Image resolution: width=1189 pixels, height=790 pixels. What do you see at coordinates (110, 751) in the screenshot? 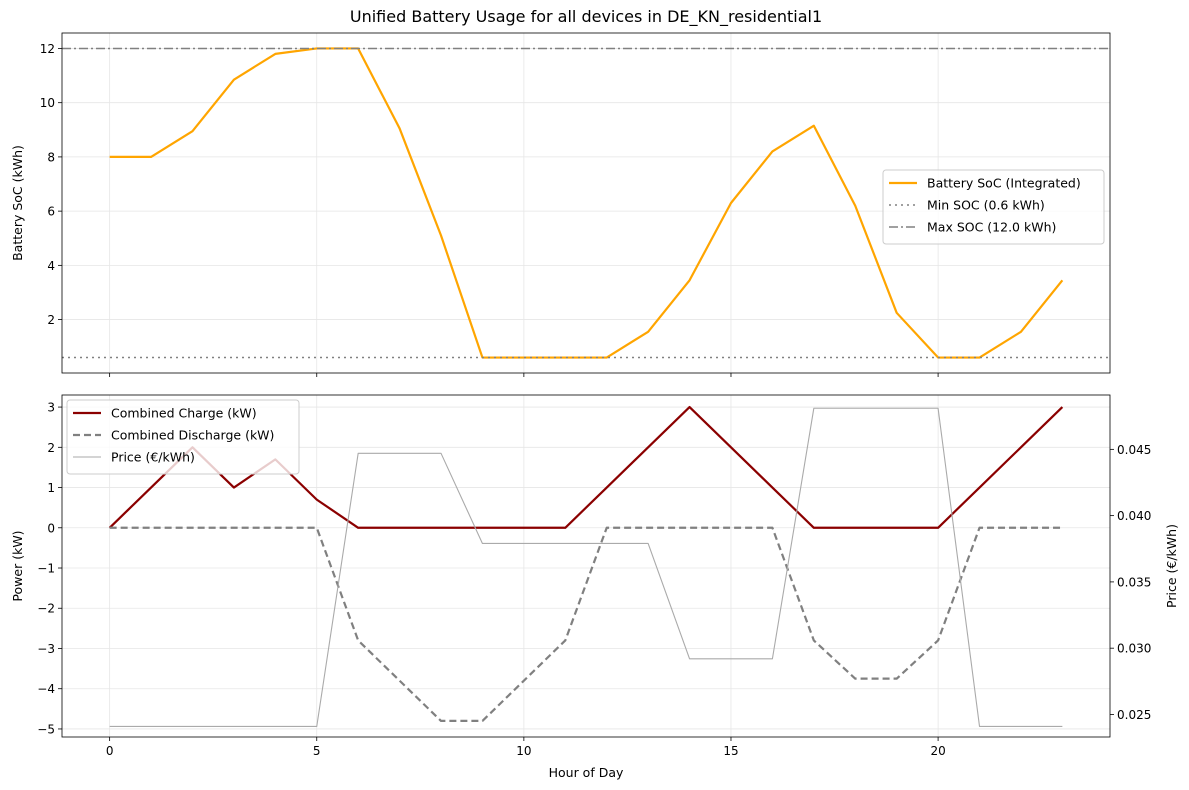
I see `x-tick-label: 0` at bounding box center [110, 751].